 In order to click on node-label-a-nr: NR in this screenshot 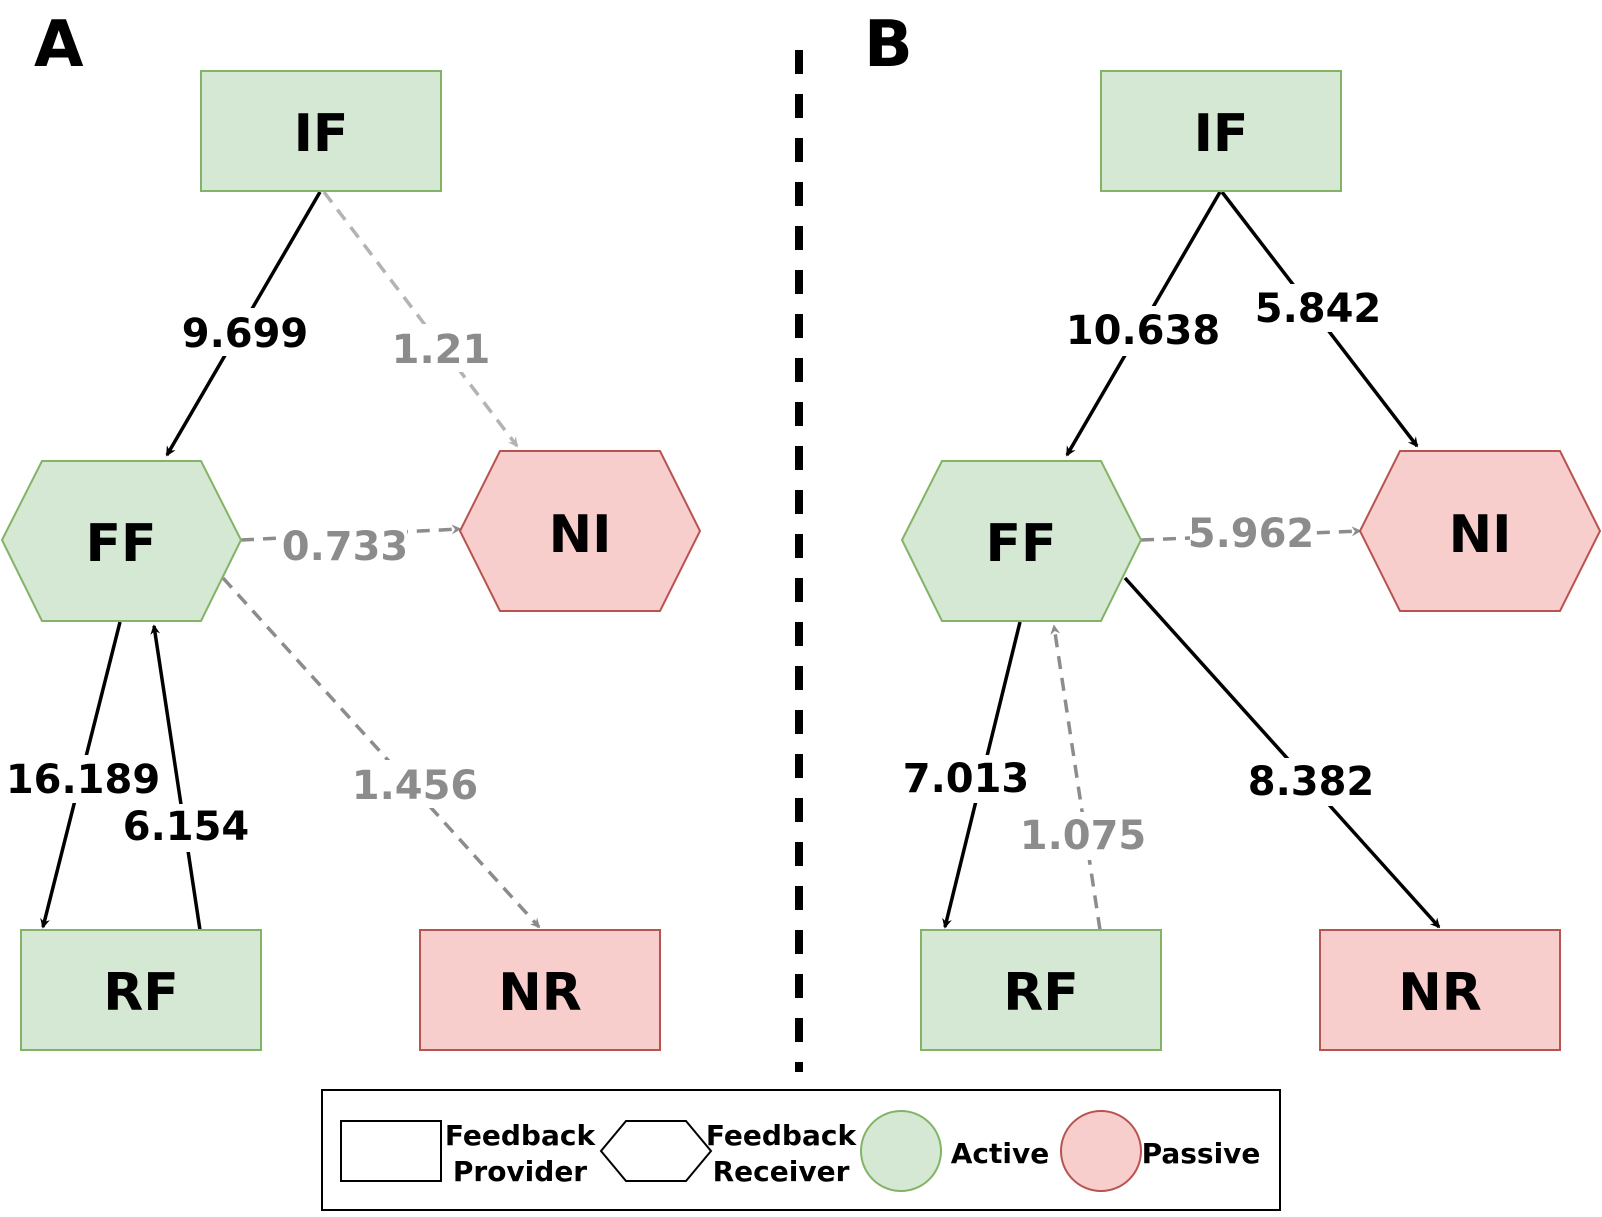, I will do `click(540, 993)`.